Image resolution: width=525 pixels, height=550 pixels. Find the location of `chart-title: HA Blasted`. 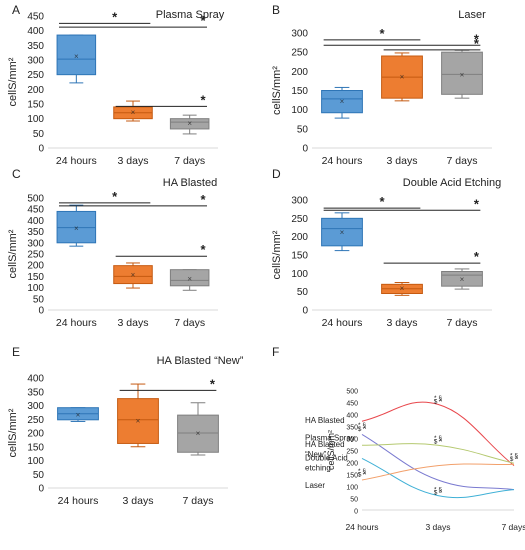

chart-title: HA Blasted is located at coordinates (190, 183).